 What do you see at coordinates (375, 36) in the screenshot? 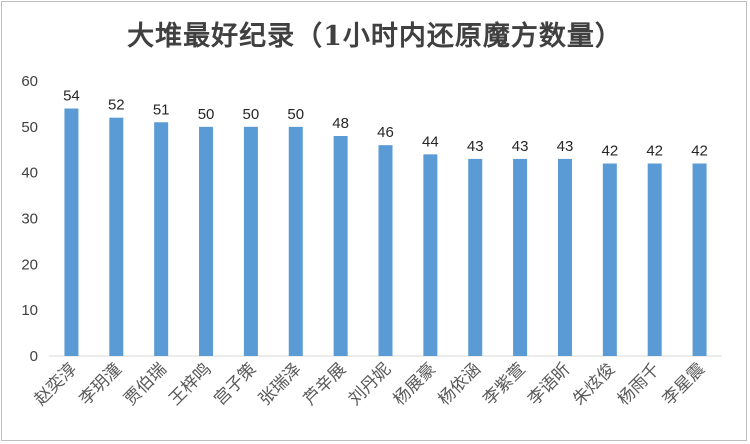
I see `chart-title: 大堆最好纪录（1小时内还原魔方数量）` at bounding box center [375, 36].